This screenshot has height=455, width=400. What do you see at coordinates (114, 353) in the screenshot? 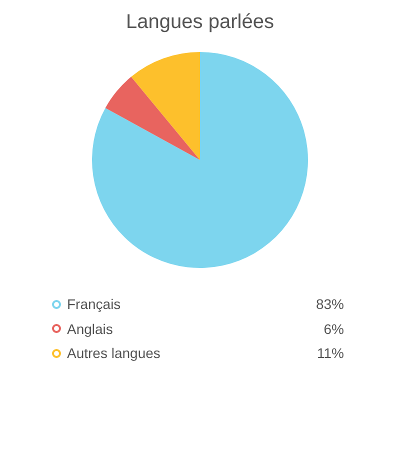
I see `legend-label: Autres langues` at bounding box center [114, 353].